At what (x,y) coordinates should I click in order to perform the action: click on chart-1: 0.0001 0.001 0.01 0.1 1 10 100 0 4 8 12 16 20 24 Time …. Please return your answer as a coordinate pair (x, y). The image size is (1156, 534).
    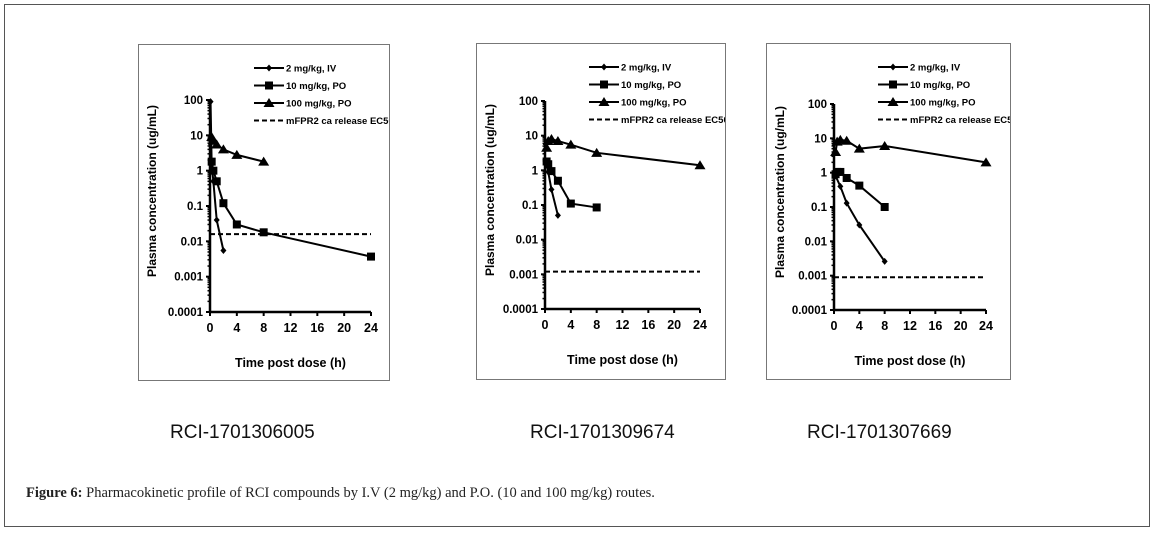
    Looking at the image, I should click on (264, 212).